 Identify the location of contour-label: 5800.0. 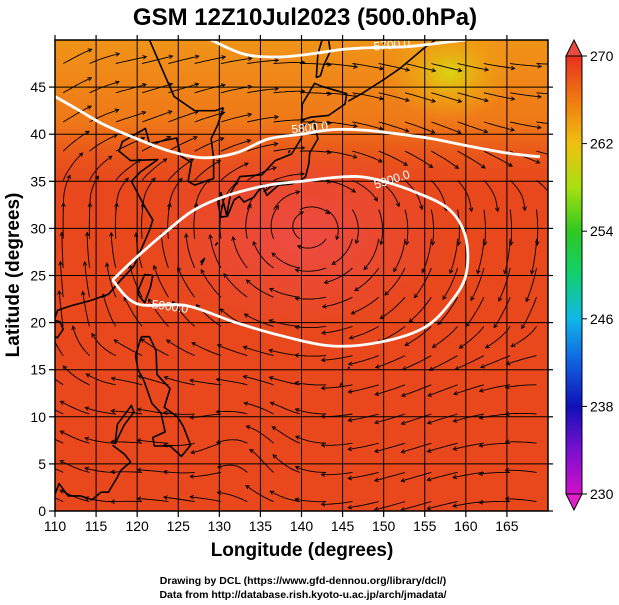
(310, 128).